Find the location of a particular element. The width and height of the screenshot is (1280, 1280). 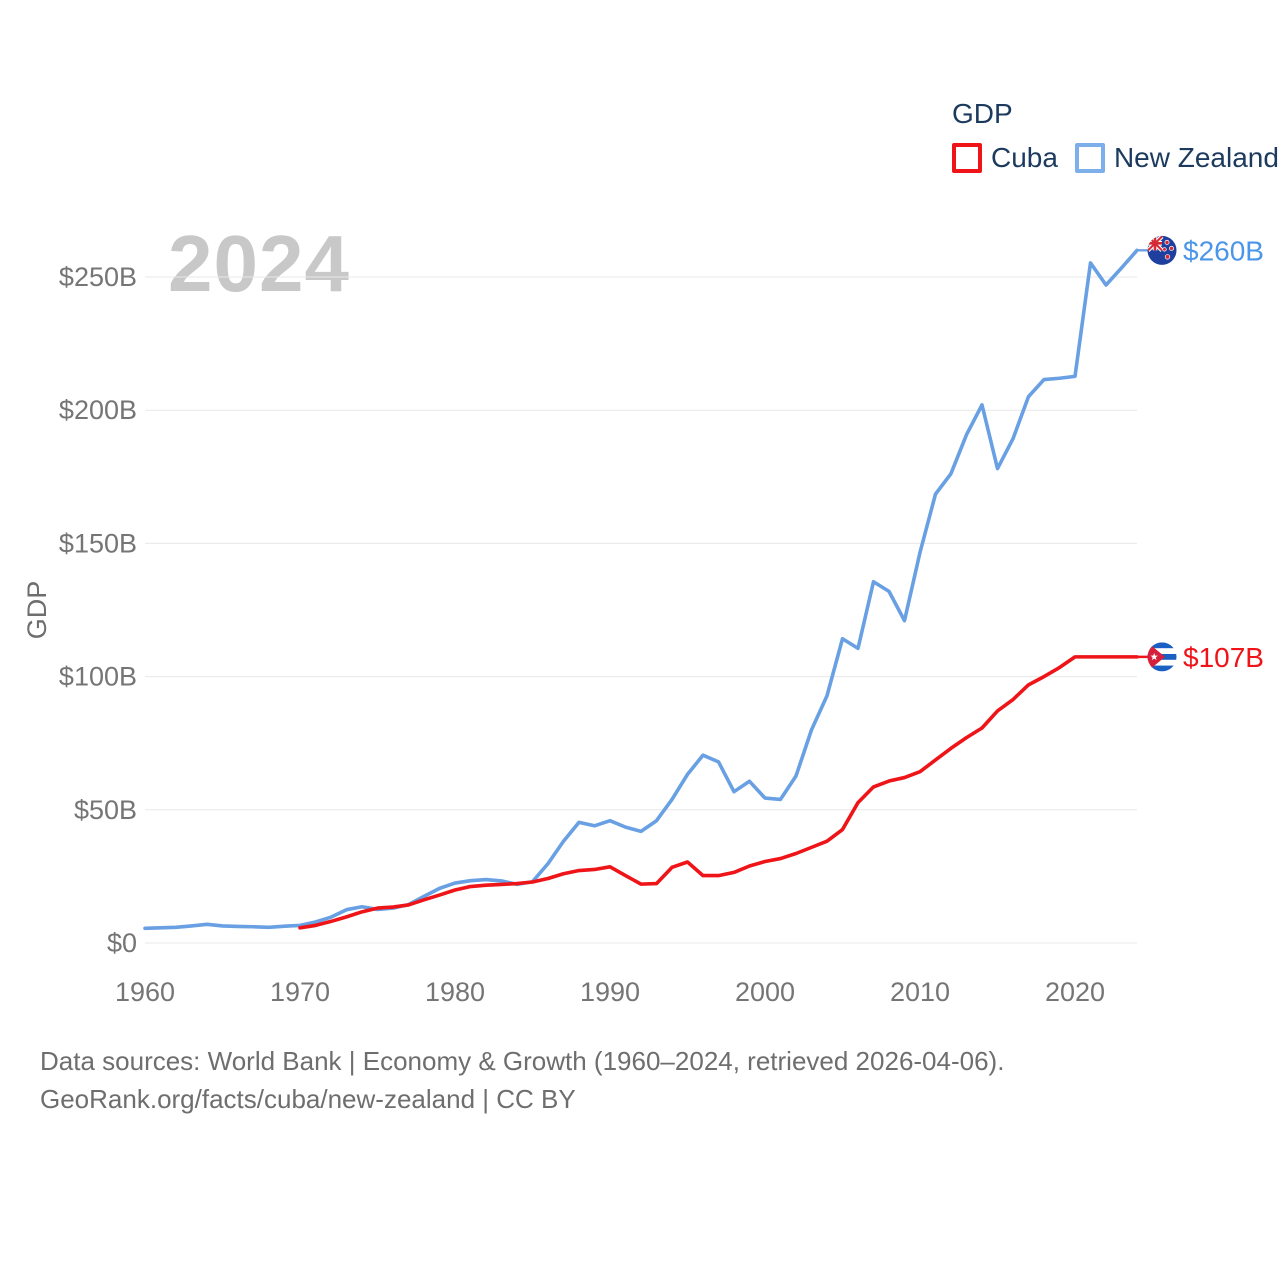

x-tick-label: 1990 is located at coordinates (610, 992).